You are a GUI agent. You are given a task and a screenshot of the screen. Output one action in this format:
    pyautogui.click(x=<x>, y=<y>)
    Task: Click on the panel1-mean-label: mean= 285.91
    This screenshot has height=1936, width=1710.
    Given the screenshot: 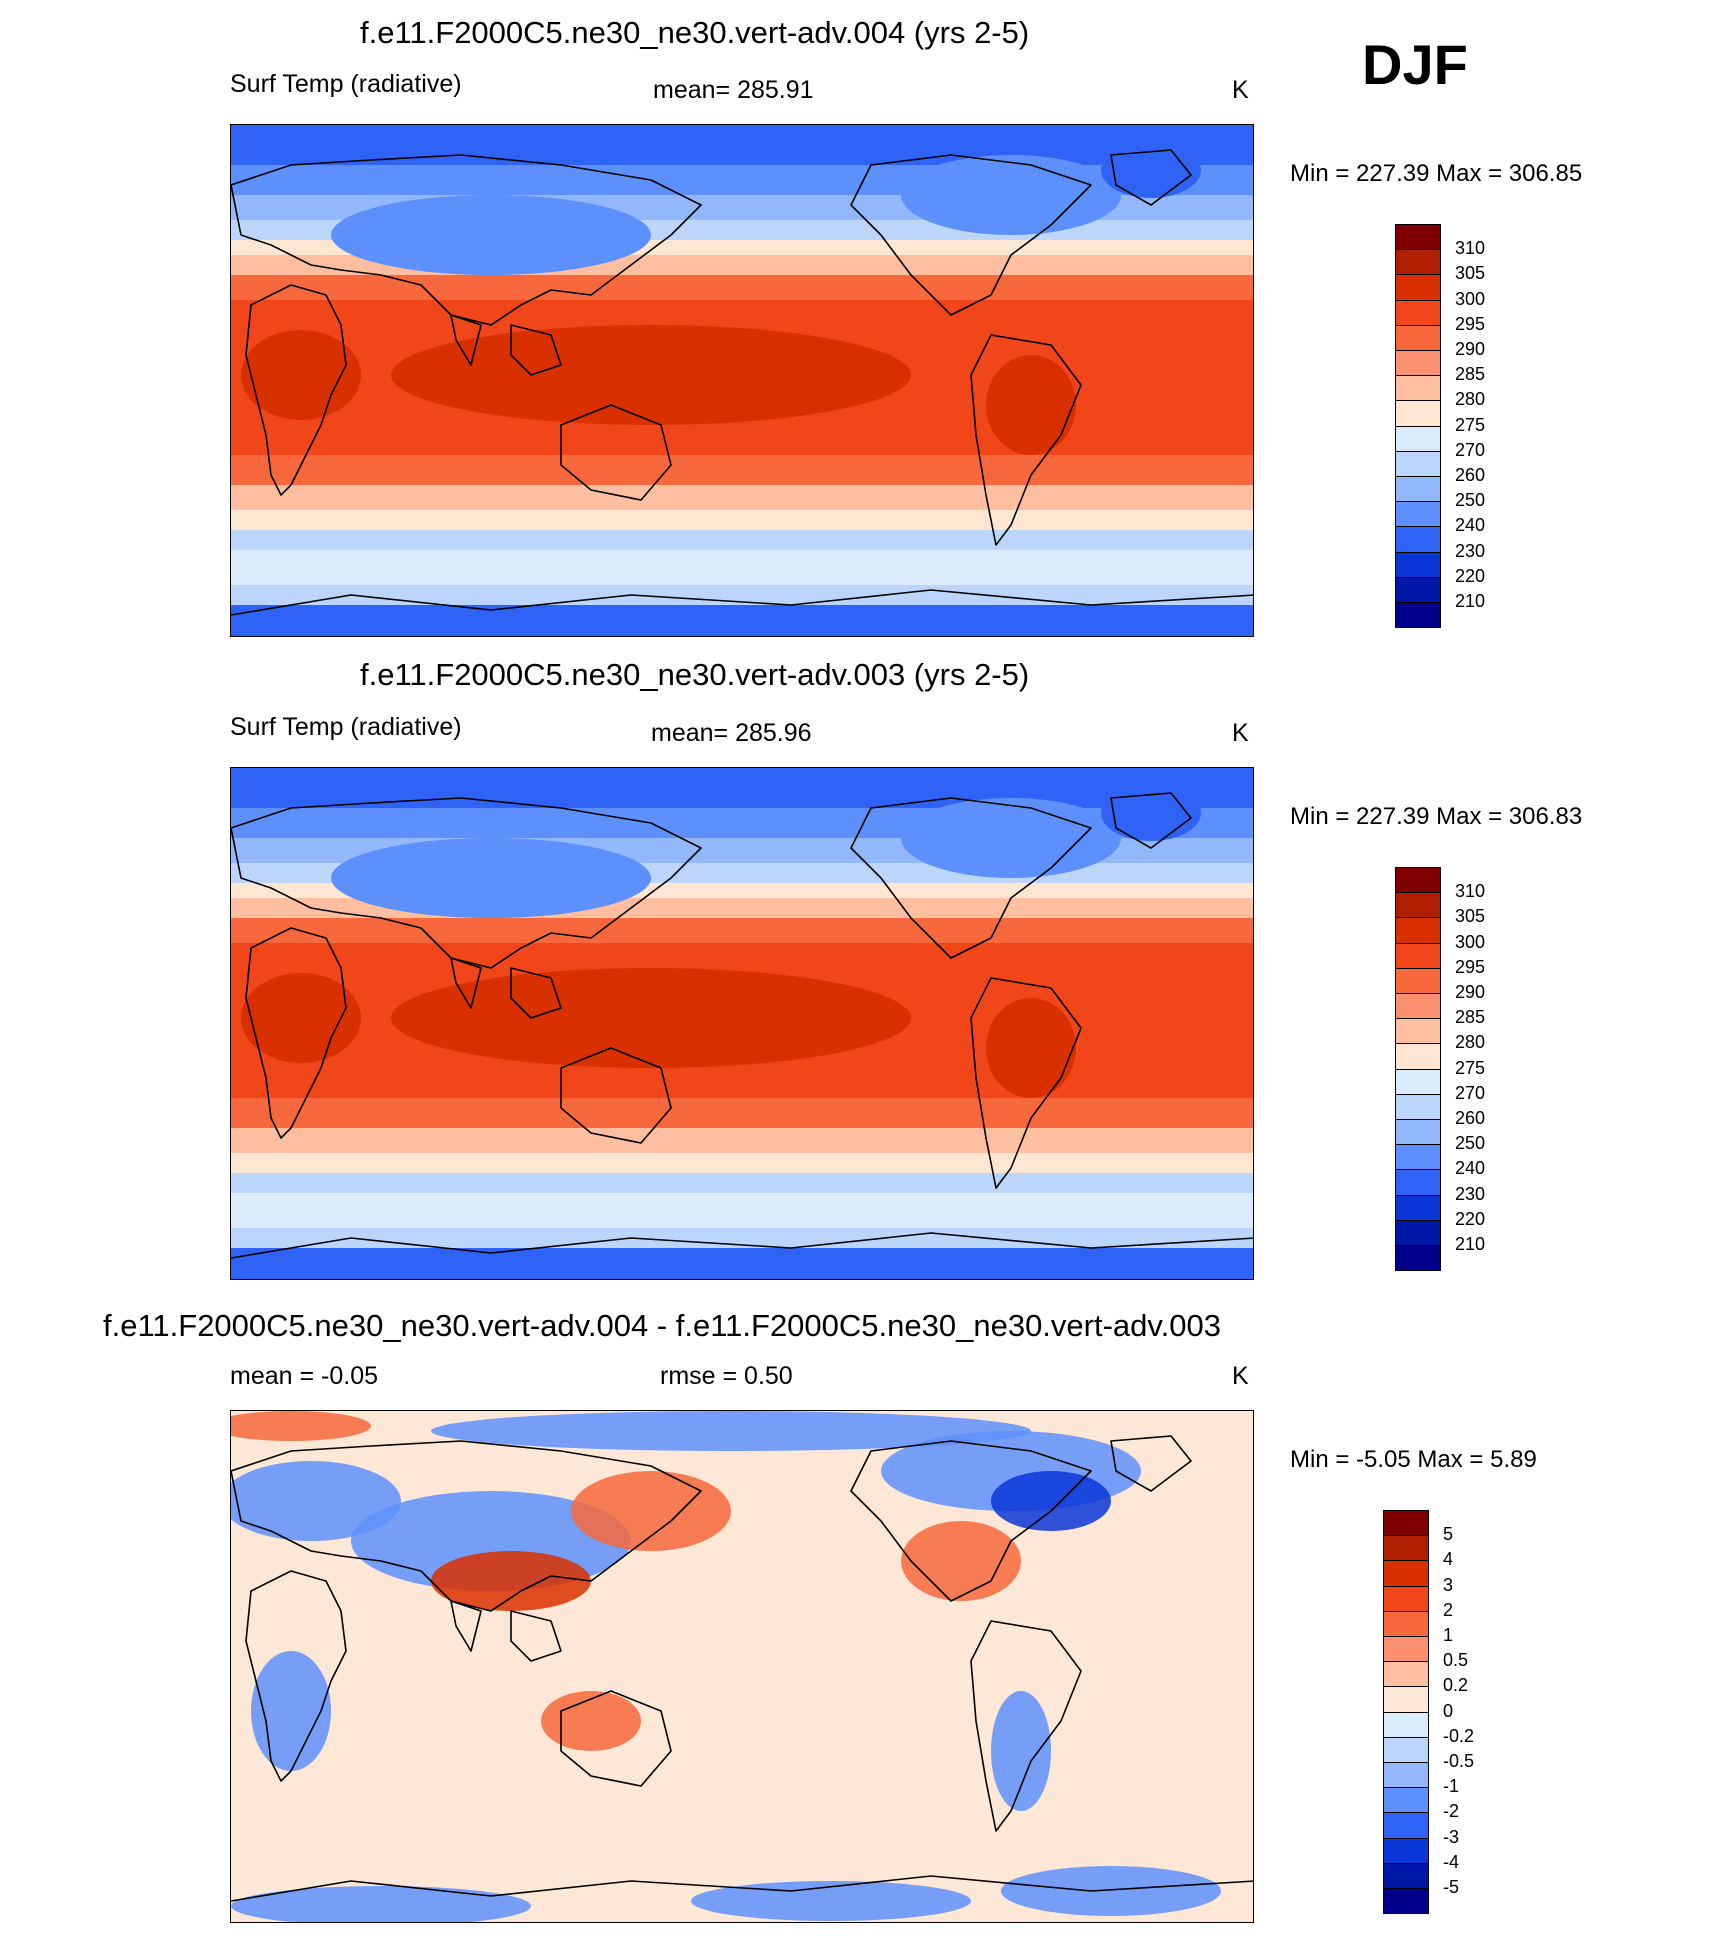 What is the action you would take?
    pyautogui.click(x=733, y=90)
    